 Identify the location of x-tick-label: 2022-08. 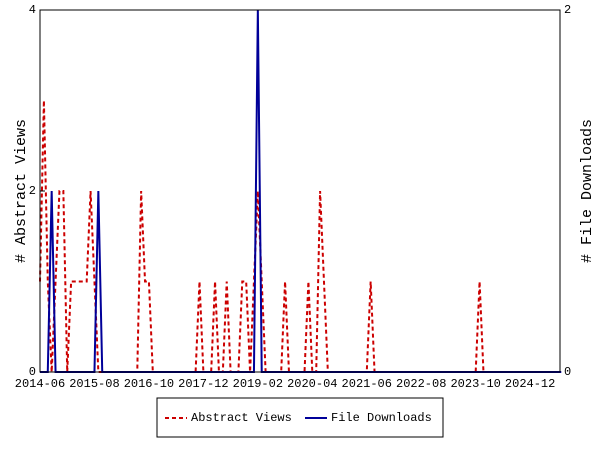
(421, 384).